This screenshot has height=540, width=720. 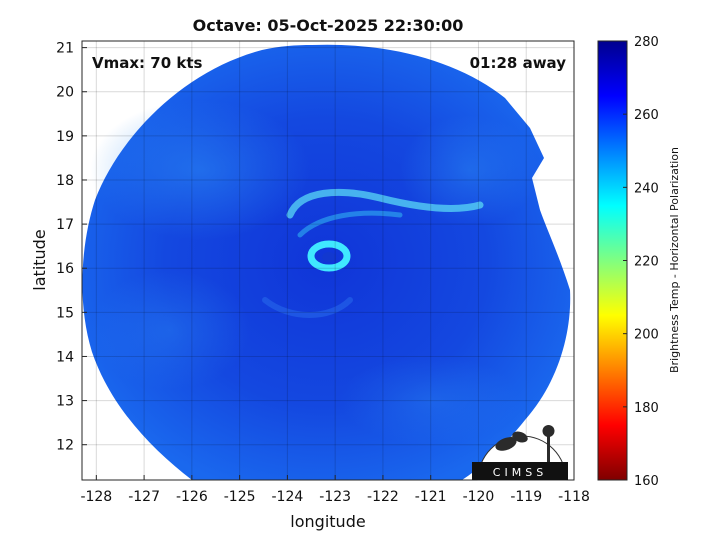 What do you see at coordinates (327, 521) in the screenshot?
I see `x-axis-label: longitude` at bounding box center [327, 521].